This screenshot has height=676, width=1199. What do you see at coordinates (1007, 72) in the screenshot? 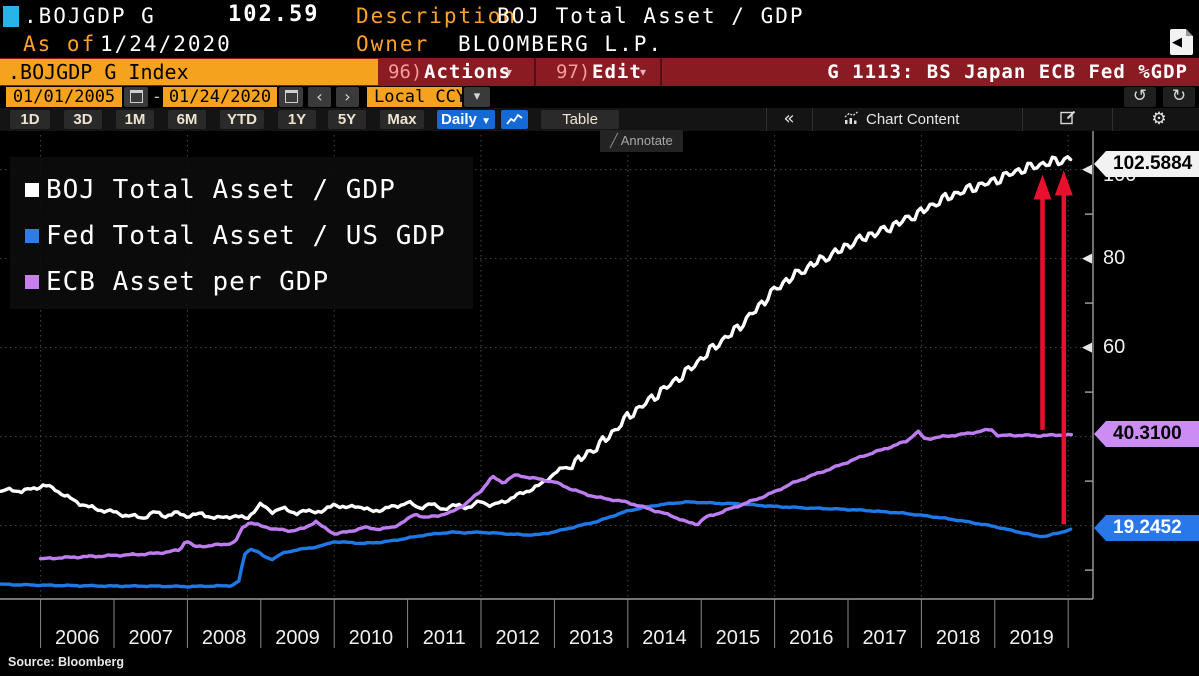
I see `chart-id-title: G 1113: BS Japan ECB Fed %GDP` at bounding box center [1007, 72].